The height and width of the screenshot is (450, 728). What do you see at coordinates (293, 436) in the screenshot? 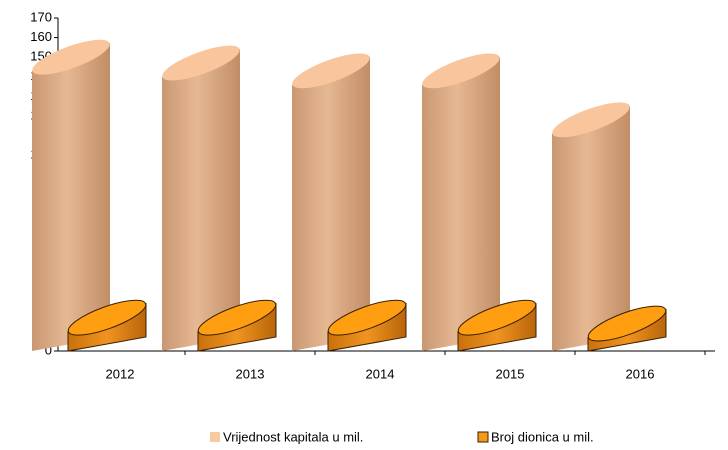
I see `legend-label: Vrijednost kapitala u mil.` at bounding box center [293, 436].